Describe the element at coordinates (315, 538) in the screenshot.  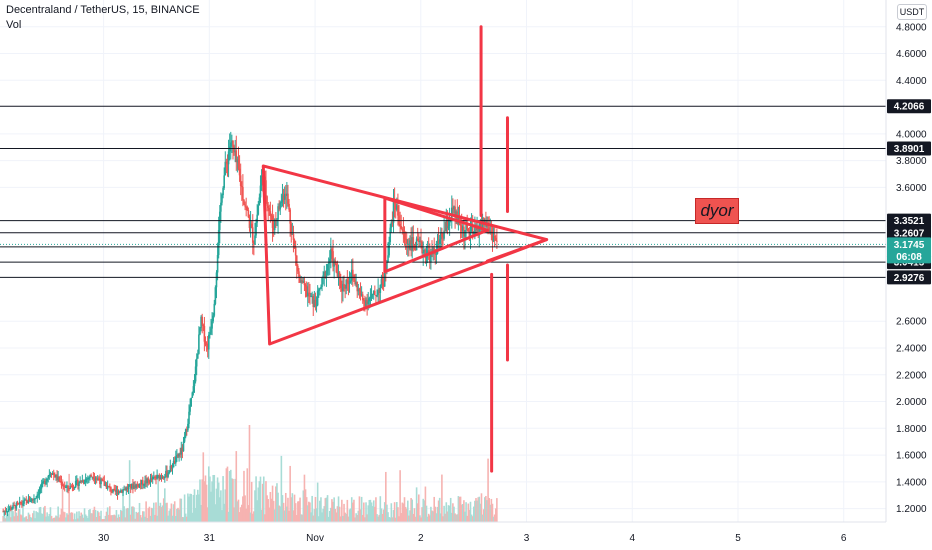
I see `time-tick-label: Nov` at that location.